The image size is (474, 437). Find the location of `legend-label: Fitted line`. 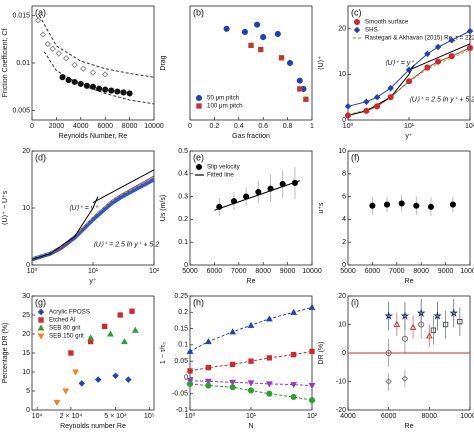

legend-label: Fitted line is located at coordinates (220, 175).